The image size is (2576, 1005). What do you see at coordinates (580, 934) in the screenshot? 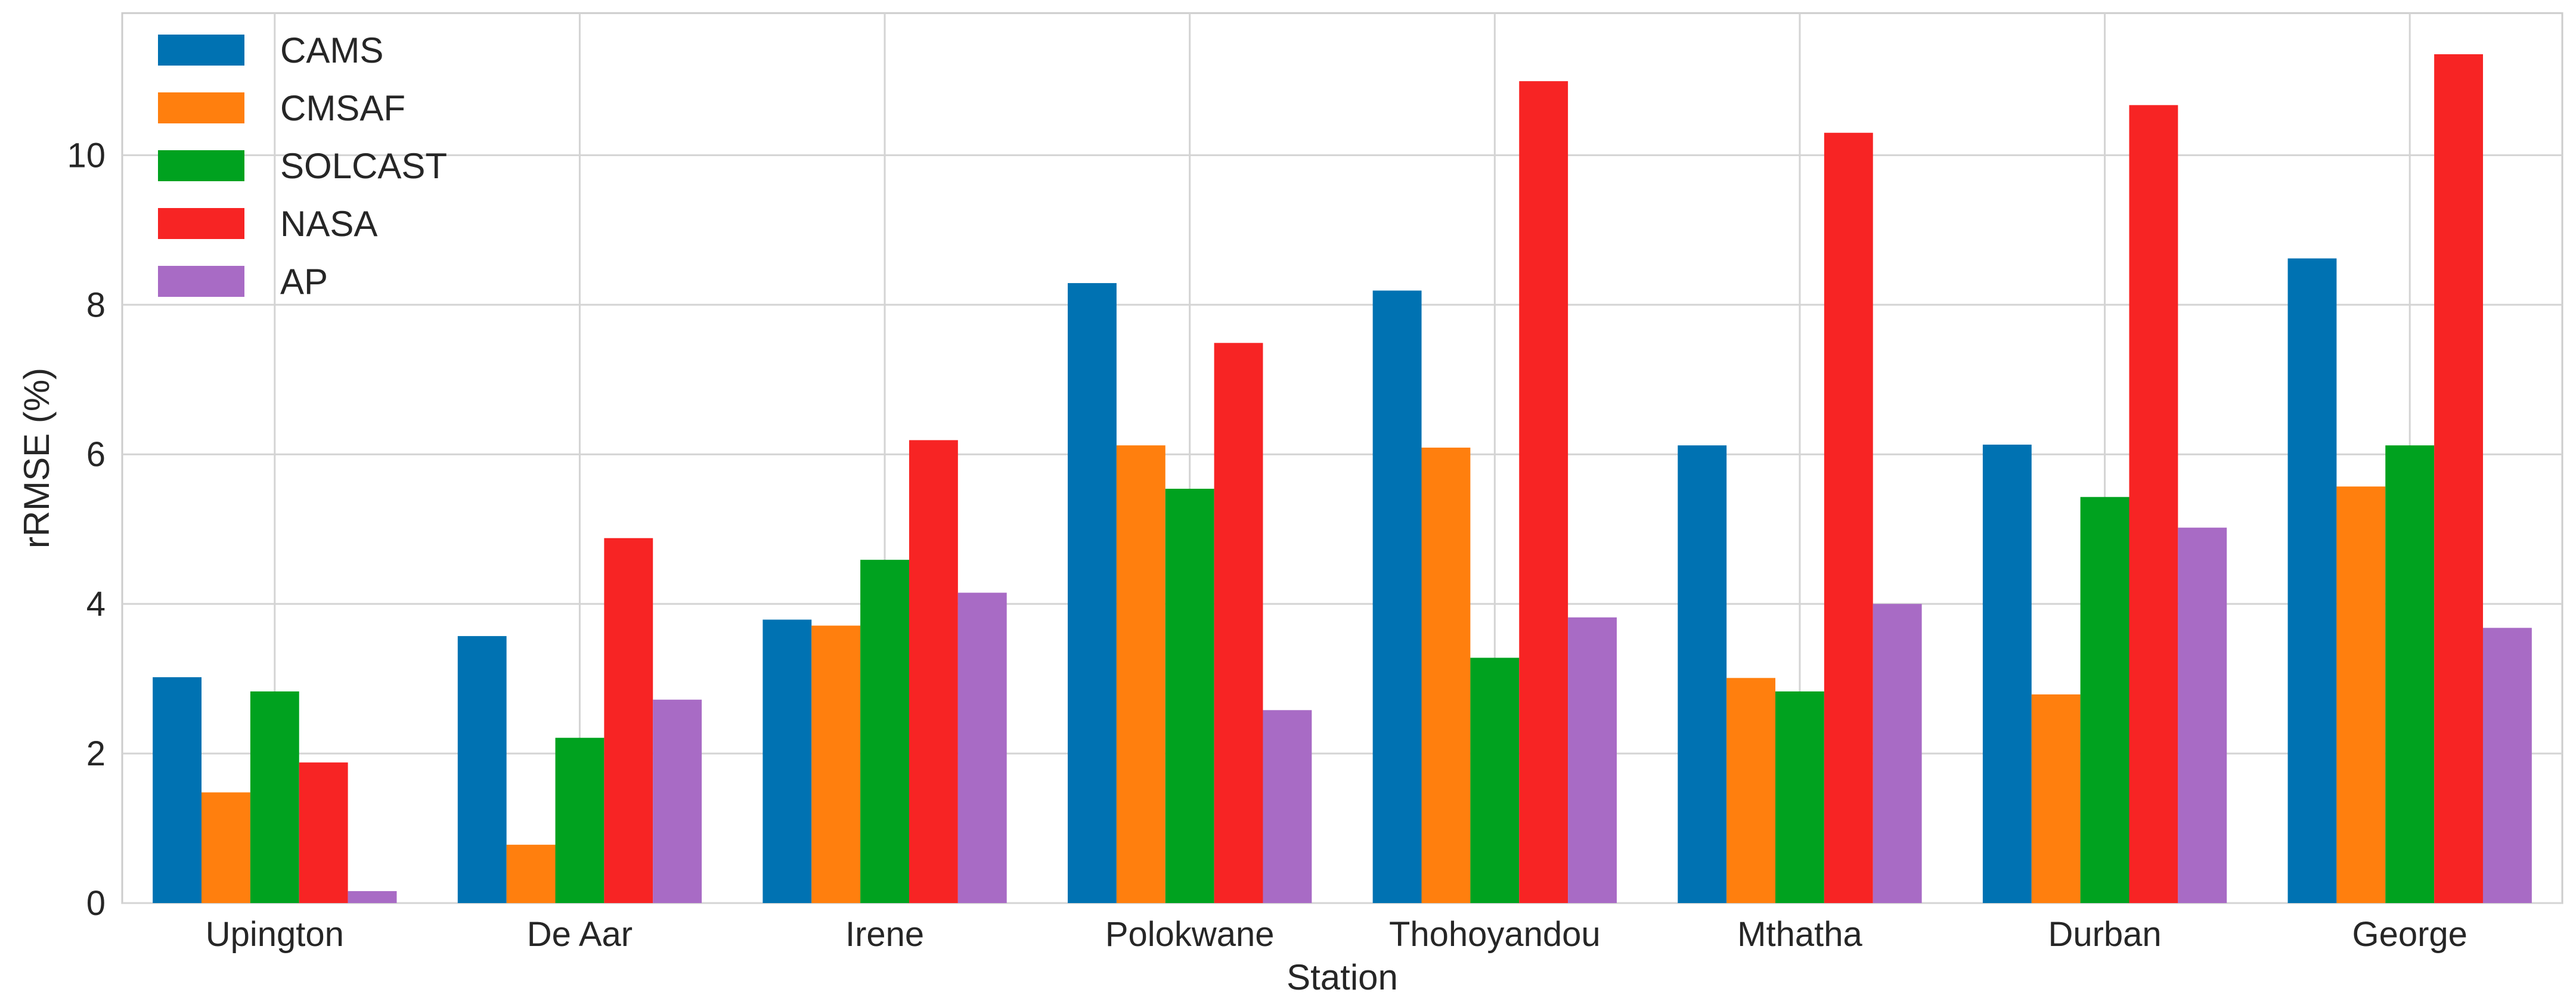
I see `x-tick-label: De Aar` at bounding box center [580, 934].